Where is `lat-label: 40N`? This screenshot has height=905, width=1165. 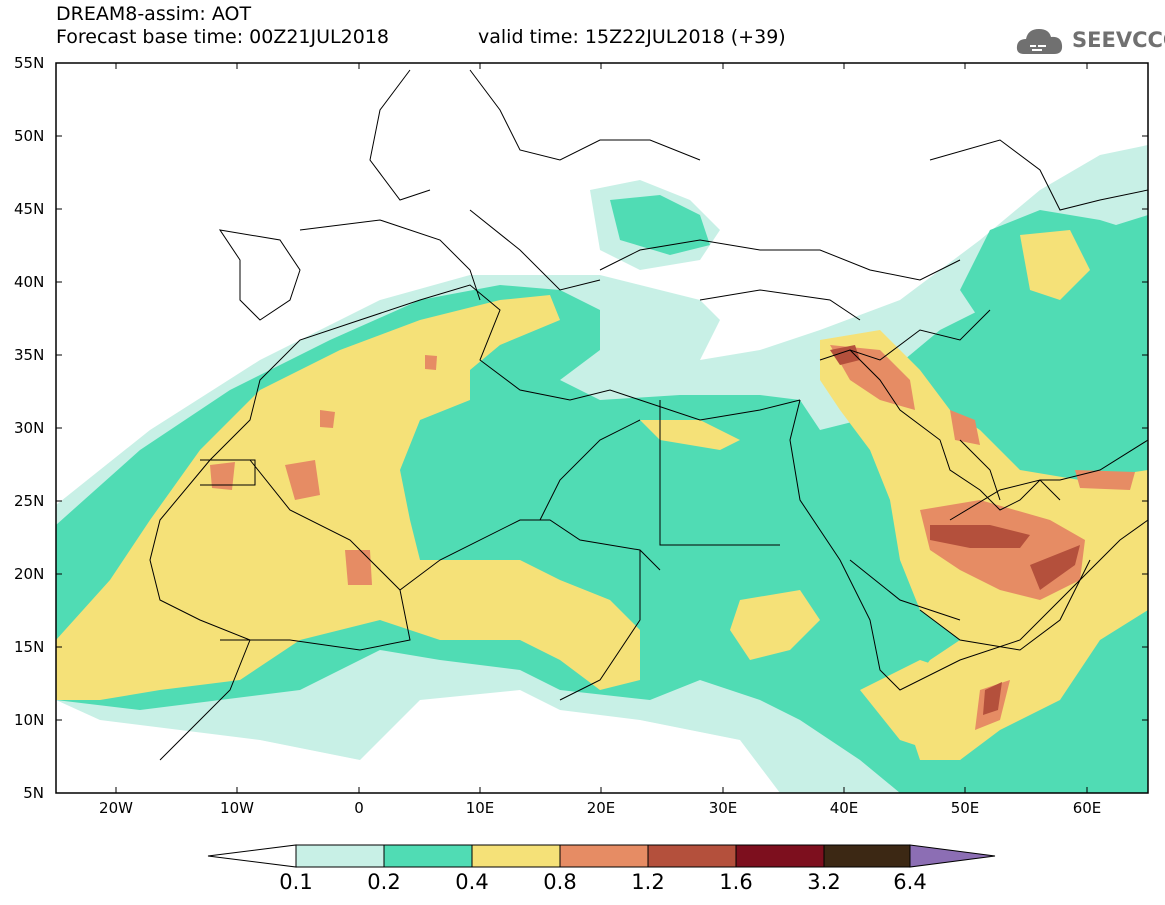 lat-label: 40N is located at coordinates (29, 282).